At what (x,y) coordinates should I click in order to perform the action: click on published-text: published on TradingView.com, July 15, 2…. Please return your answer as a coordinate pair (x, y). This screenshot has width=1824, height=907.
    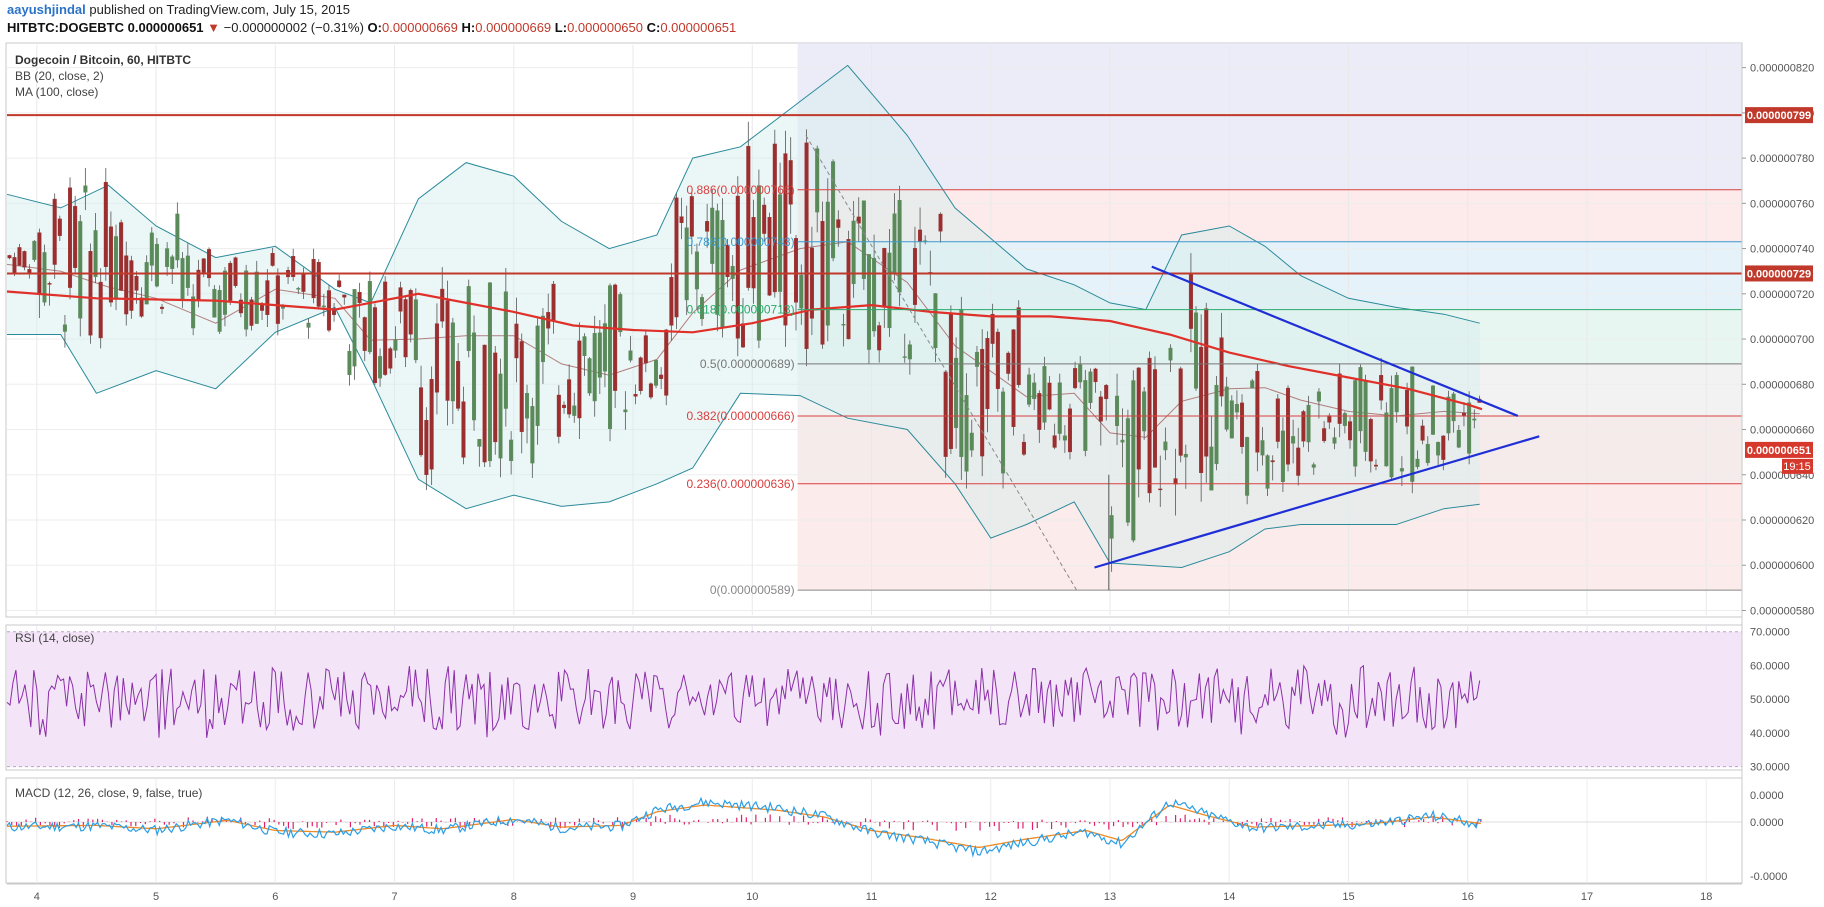
    Looking at the image, I should click on (220, 9).